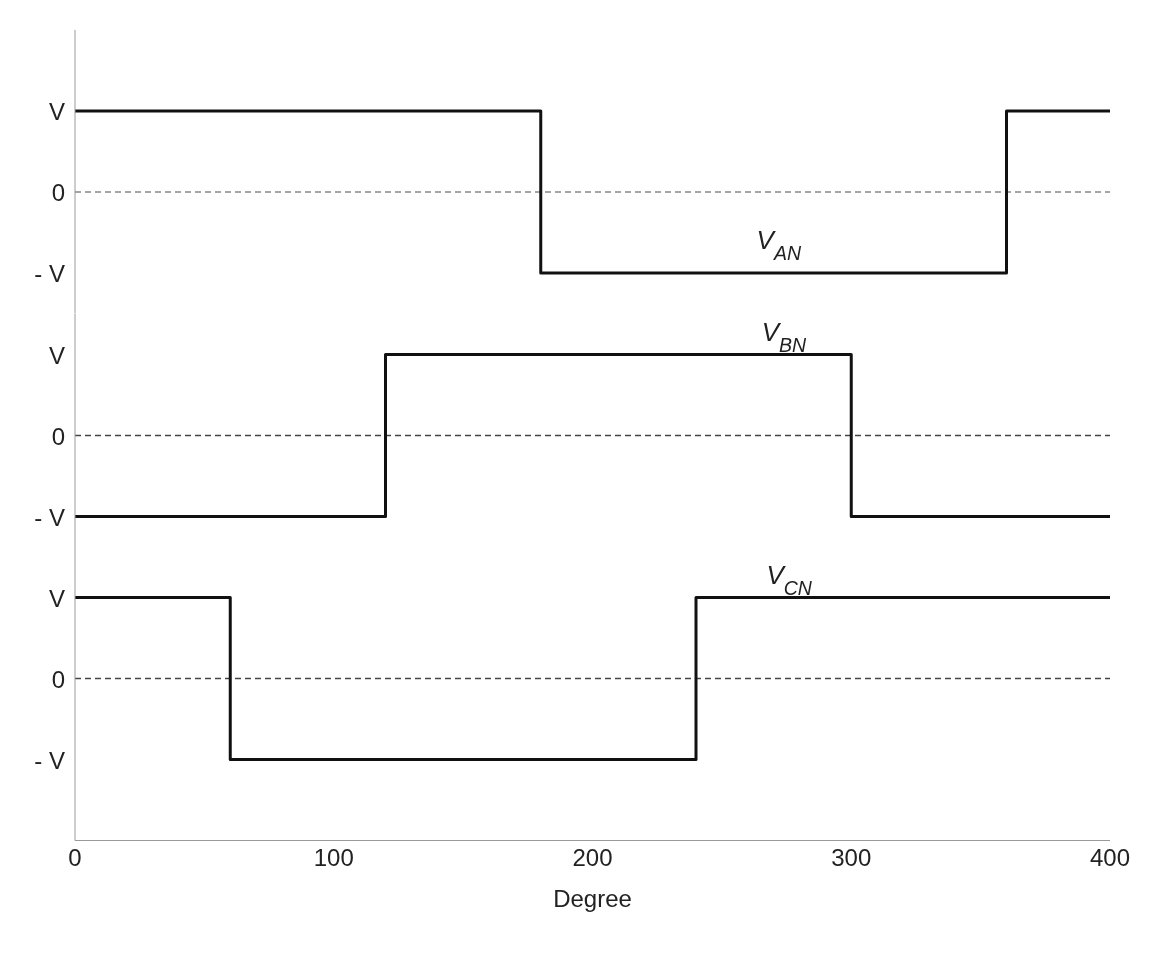 Image resolution: width=1149 pixels, height=957 pixels. Describe the element at coordinates (592, 897) in the screenshot. I see `x-axis-title: Degree` at that location.